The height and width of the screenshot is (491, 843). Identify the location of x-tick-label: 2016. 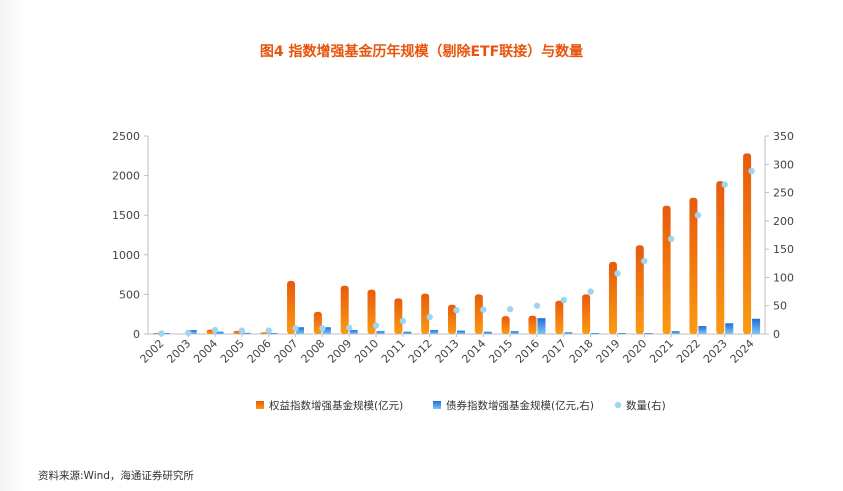
(527, 351).